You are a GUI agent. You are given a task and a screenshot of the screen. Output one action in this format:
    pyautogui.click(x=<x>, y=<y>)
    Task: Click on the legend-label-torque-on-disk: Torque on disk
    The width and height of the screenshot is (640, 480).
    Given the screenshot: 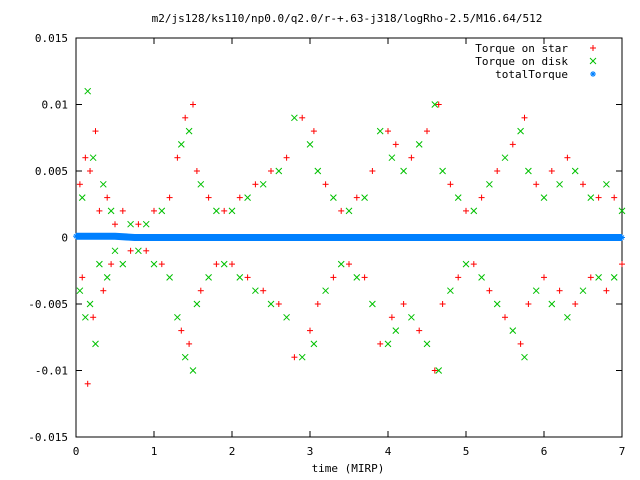 What is the action you would take?
    pyautogui.click(x=521, y=61)
    